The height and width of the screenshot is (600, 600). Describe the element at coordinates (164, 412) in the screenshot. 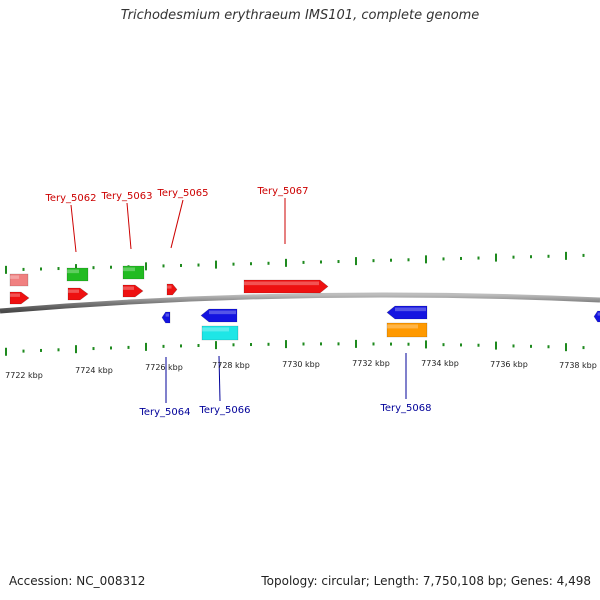

I see `gene-label-tery-5064: Tery_5064` at that location.